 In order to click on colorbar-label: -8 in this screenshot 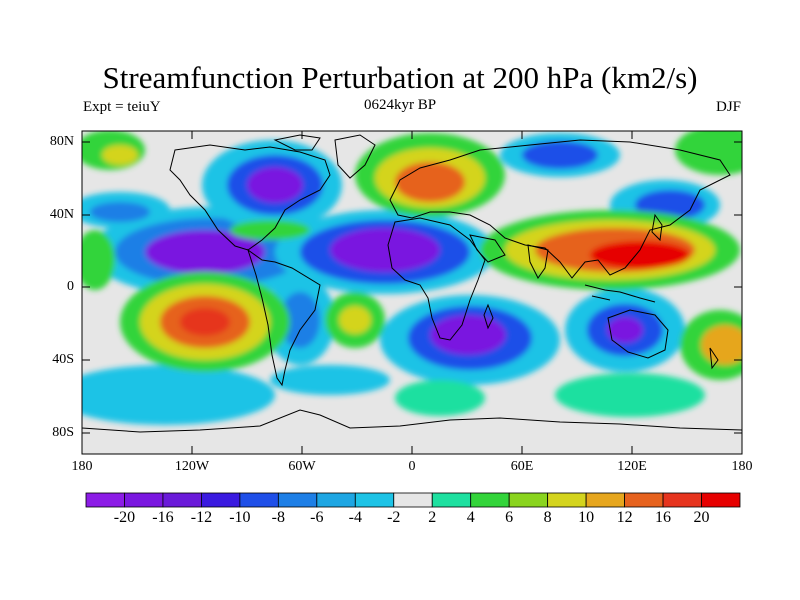, I will do `click(278, 517)`.